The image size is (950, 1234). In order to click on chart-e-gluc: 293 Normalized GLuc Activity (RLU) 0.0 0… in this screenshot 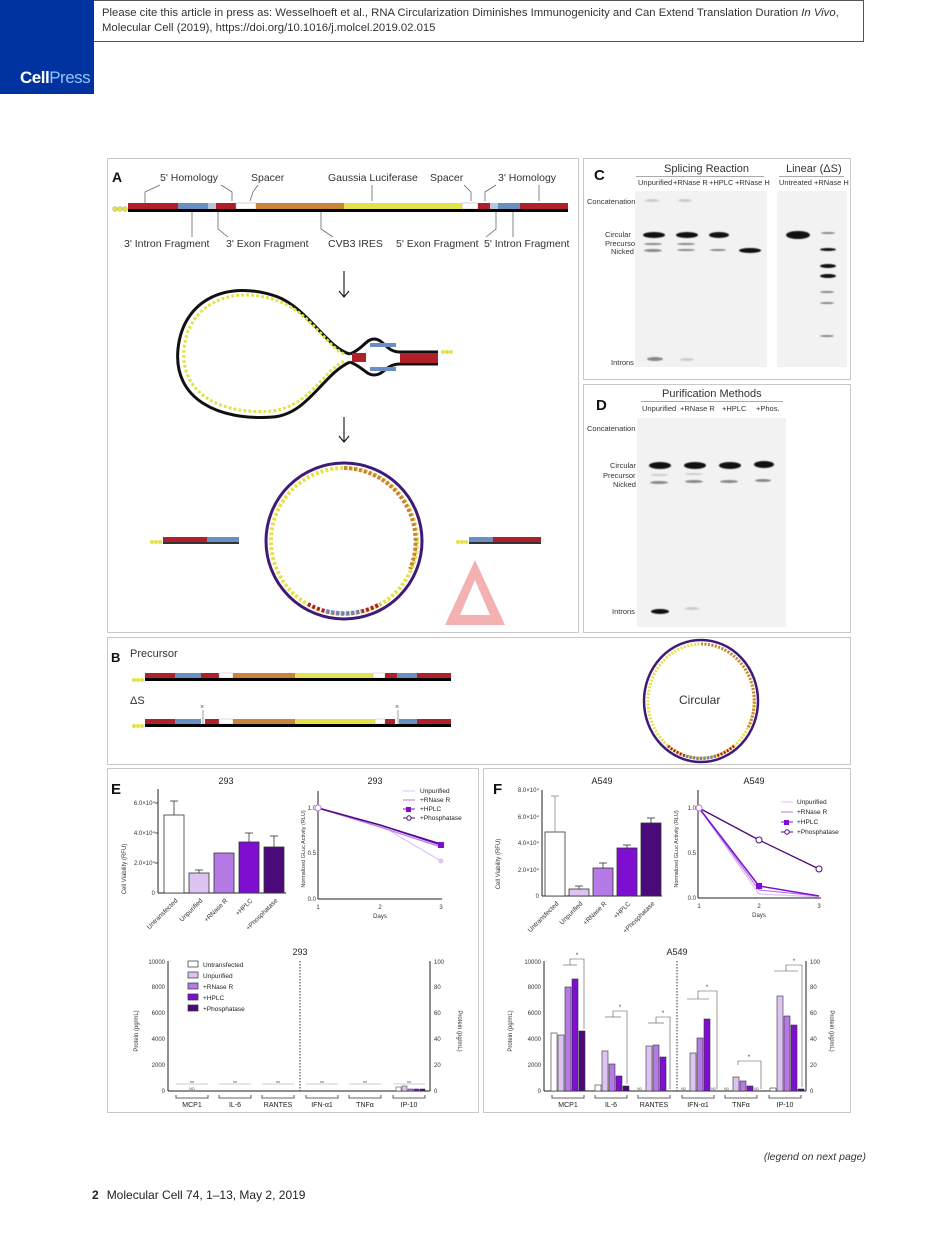, I will do `click(381, 848)`.